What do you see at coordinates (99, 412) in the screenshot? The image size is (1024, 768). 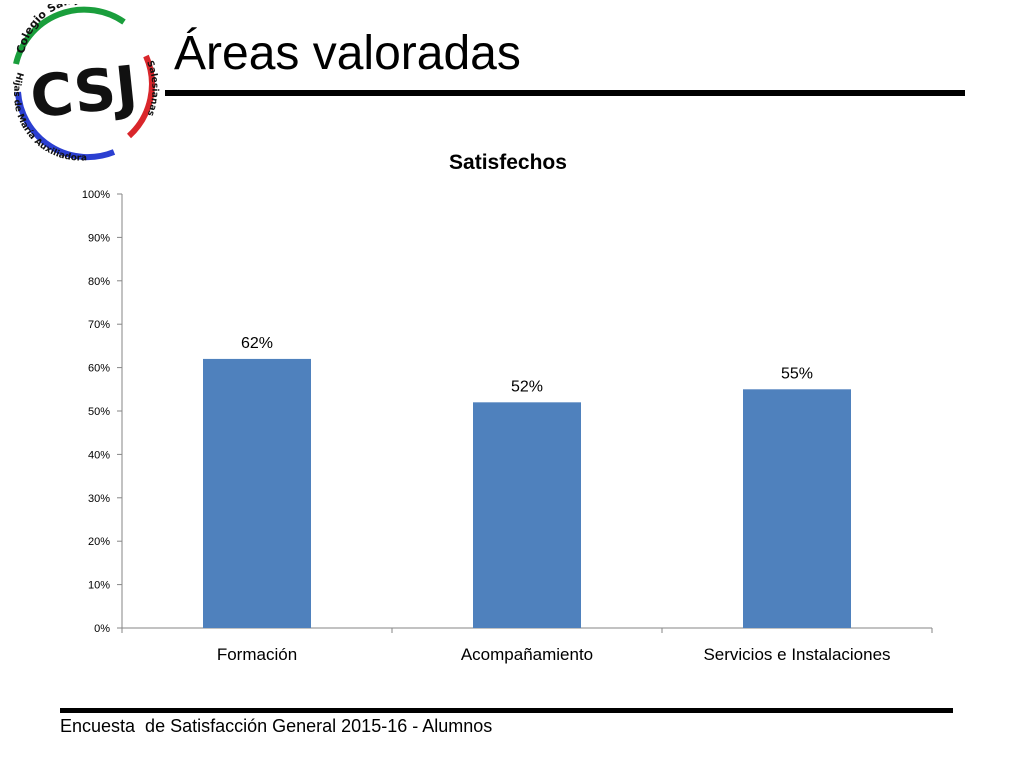 I see `y-tick-label: 50%` at bounding box center [99, 412].